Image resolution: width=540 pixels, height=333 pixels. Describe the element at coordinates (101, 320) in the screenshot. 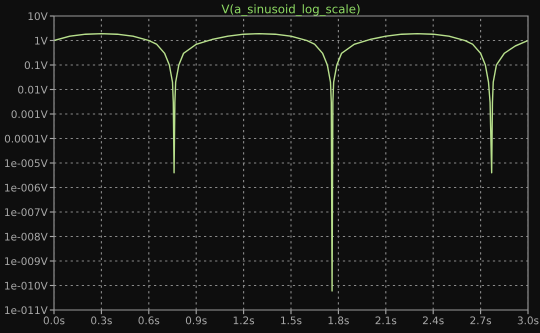

I see `x-tick-label: 0.3s` at that location.